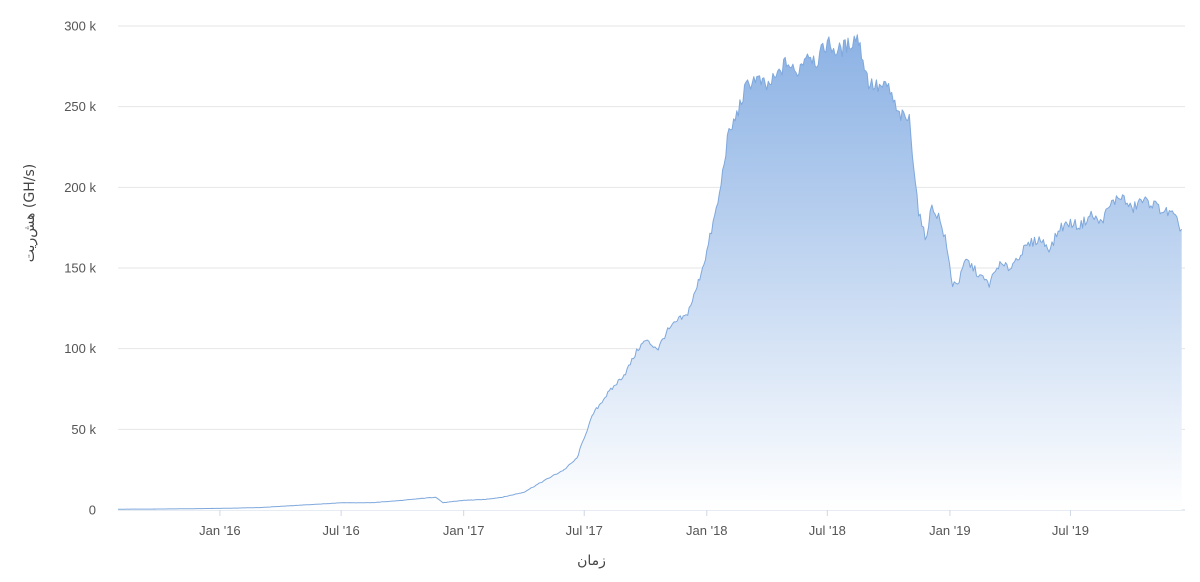 The image size is (1200, 582). Describe the element at coordinates (80, 187) in the screenshot. I see `y-tick-label: 200 k` at that location.